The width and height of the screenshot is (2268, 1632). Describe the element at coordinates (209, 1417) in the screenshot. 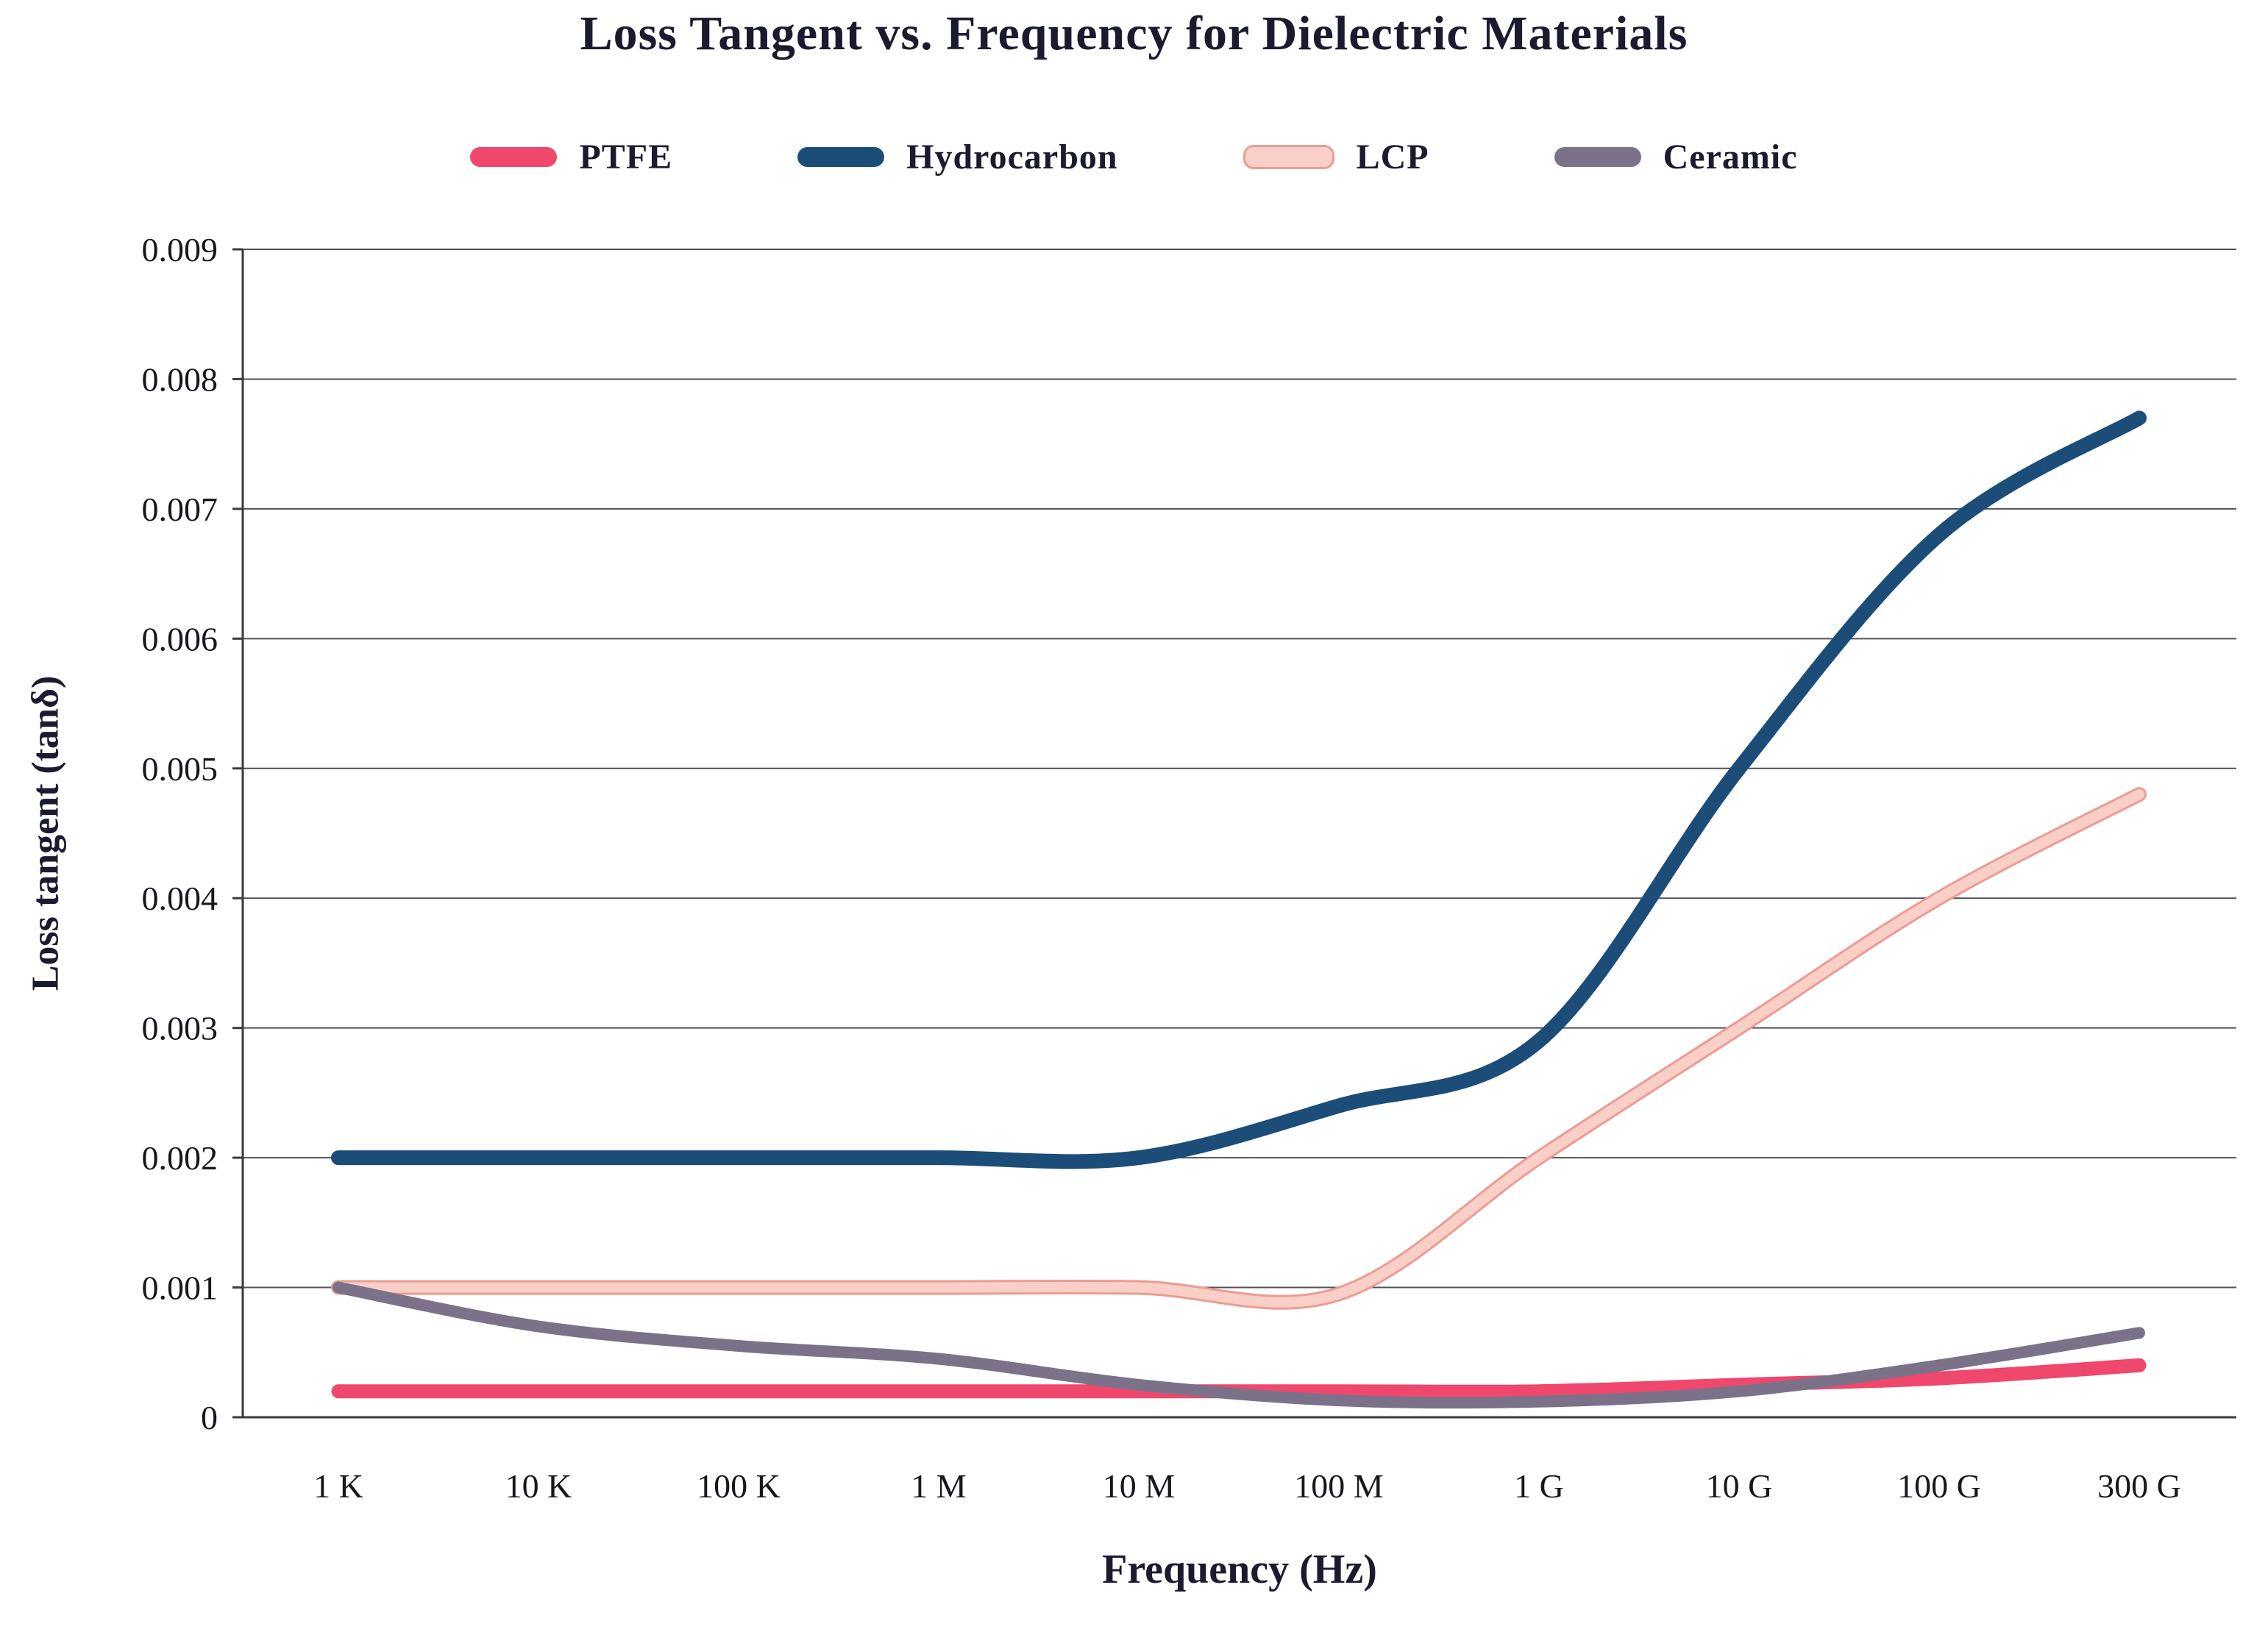

I see `y-tick-label: 0` at that location.